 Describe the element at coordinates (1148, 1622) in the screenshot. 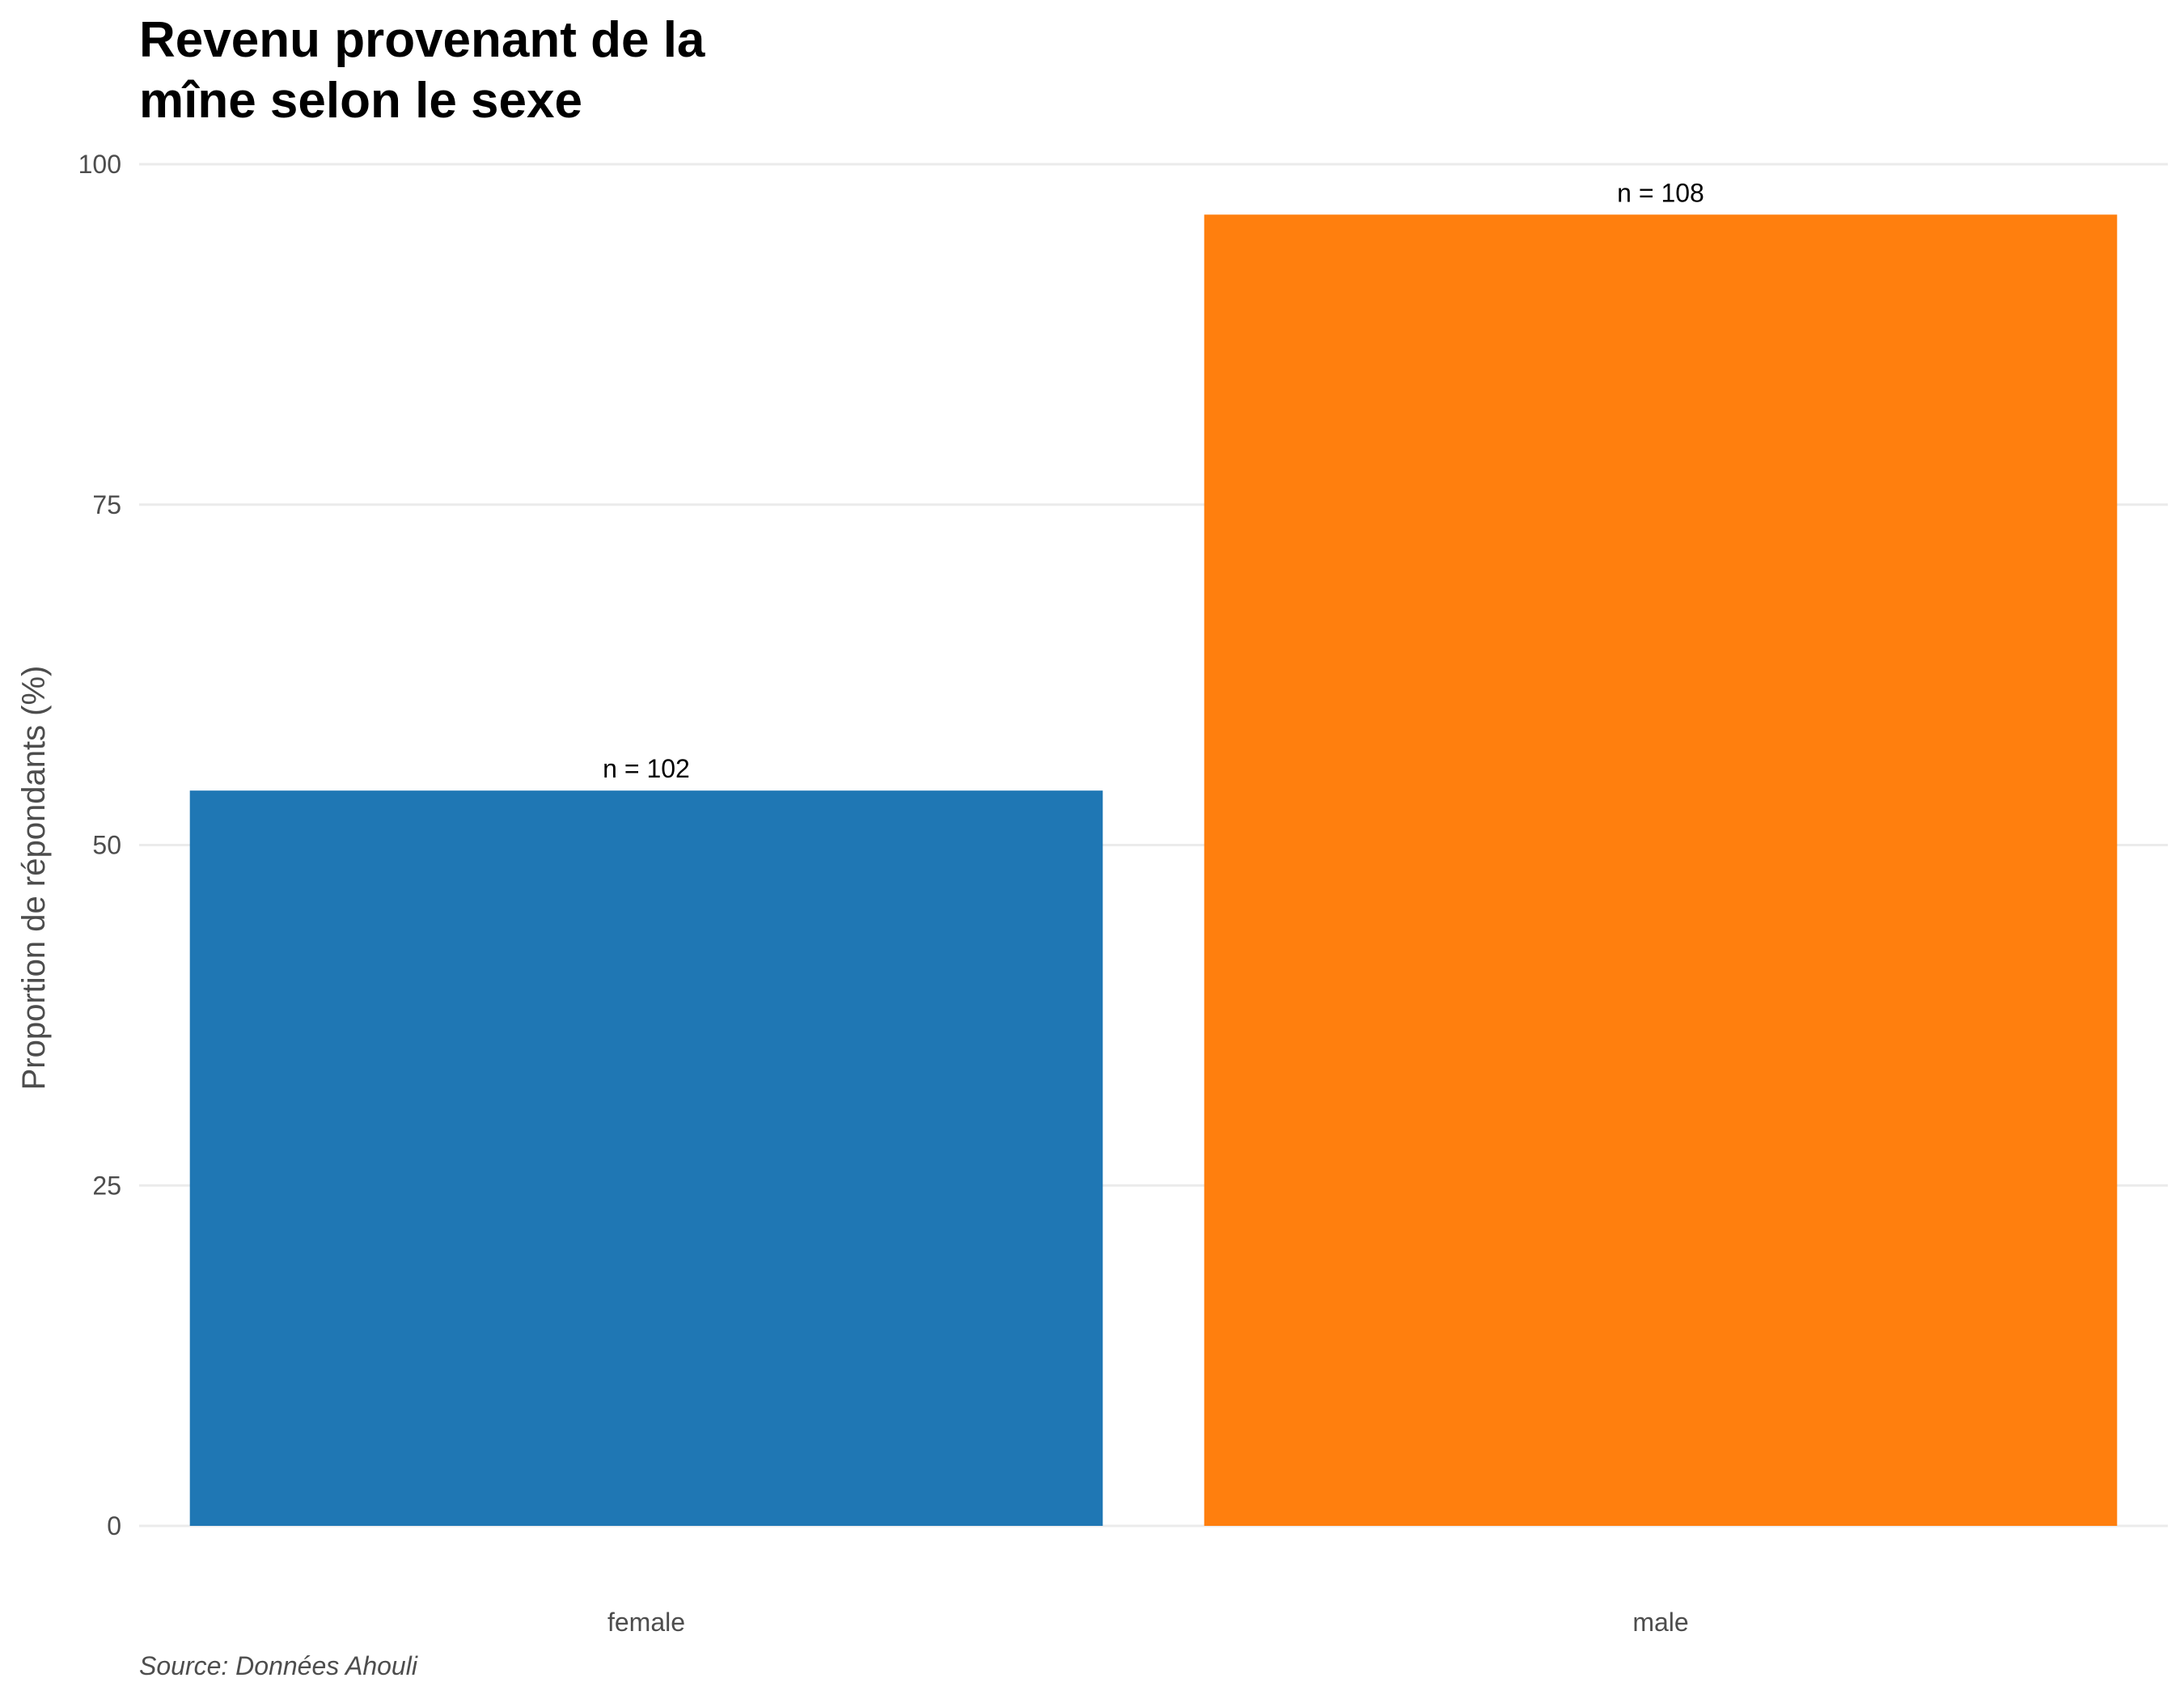

I see `x-axis-category-labels: female male` at that location.